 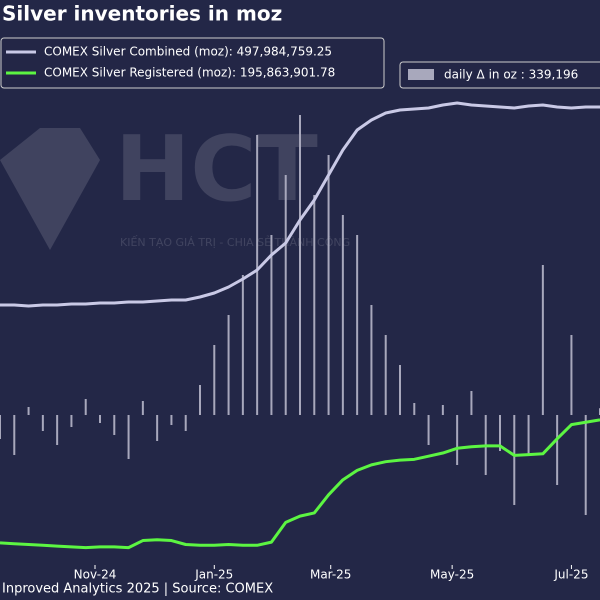 I want to click on source-note: Inproved Analytics 2025 | Source: COMEX, so click(x=137, y=589).